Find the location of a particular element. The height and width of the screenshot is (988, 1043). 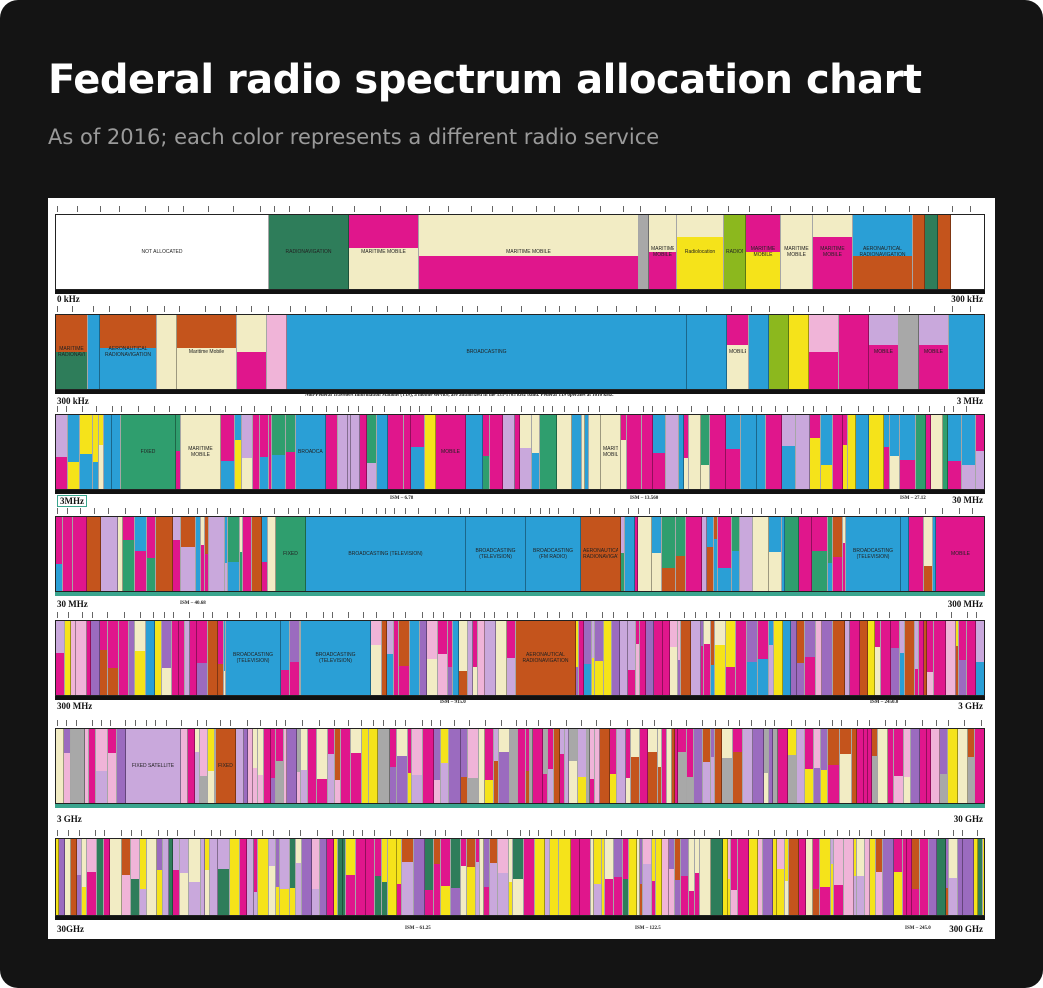

allocation-block: MOBILE is located at coordinates (884, 352).